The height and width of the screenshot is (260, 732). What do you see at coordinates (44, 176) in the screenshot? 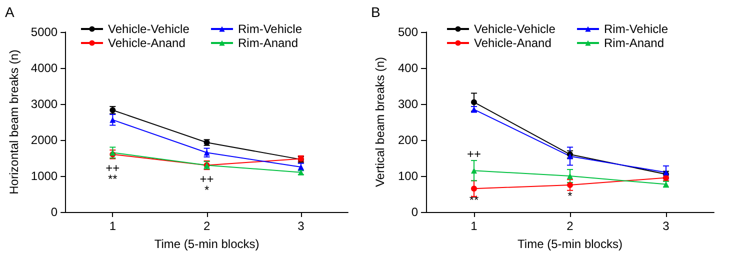
I see `y-tick-label: 1000` at bounding box center [44, 176].